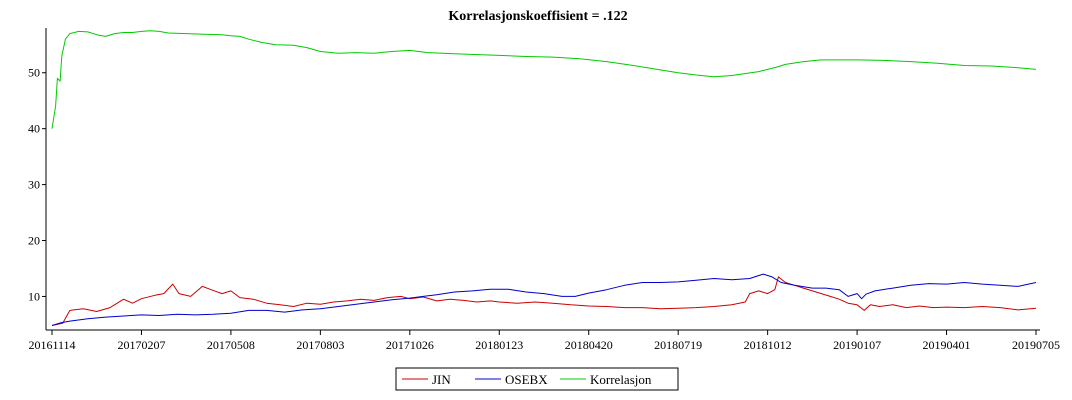 The width and height of the screenshot is (1072, 400). What do you see at coordinates (141, 345) in the screenshot?
I see `x-tick-label: 20170207` at bounding box center [141, 345].